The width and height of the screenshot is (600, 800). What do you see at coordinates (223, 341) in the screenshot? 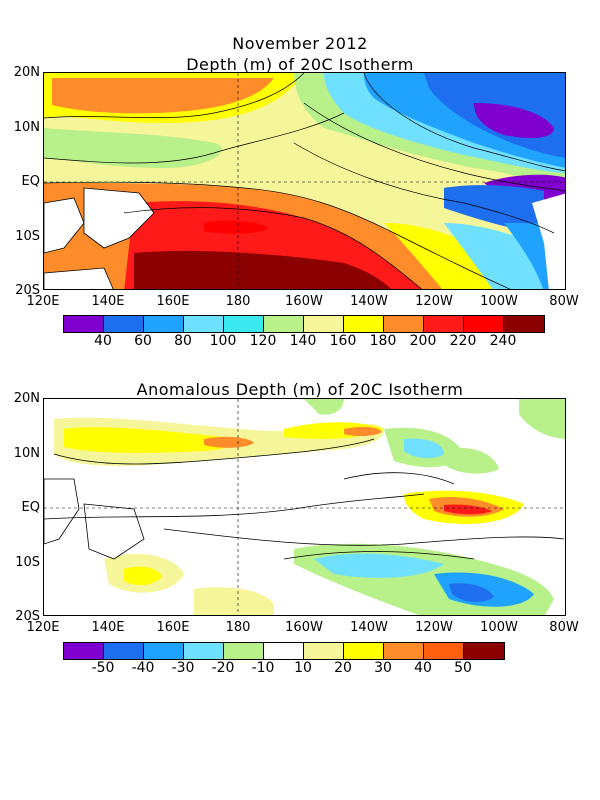
I see `colorbar-label: 100` at bounding box center [223, 341].